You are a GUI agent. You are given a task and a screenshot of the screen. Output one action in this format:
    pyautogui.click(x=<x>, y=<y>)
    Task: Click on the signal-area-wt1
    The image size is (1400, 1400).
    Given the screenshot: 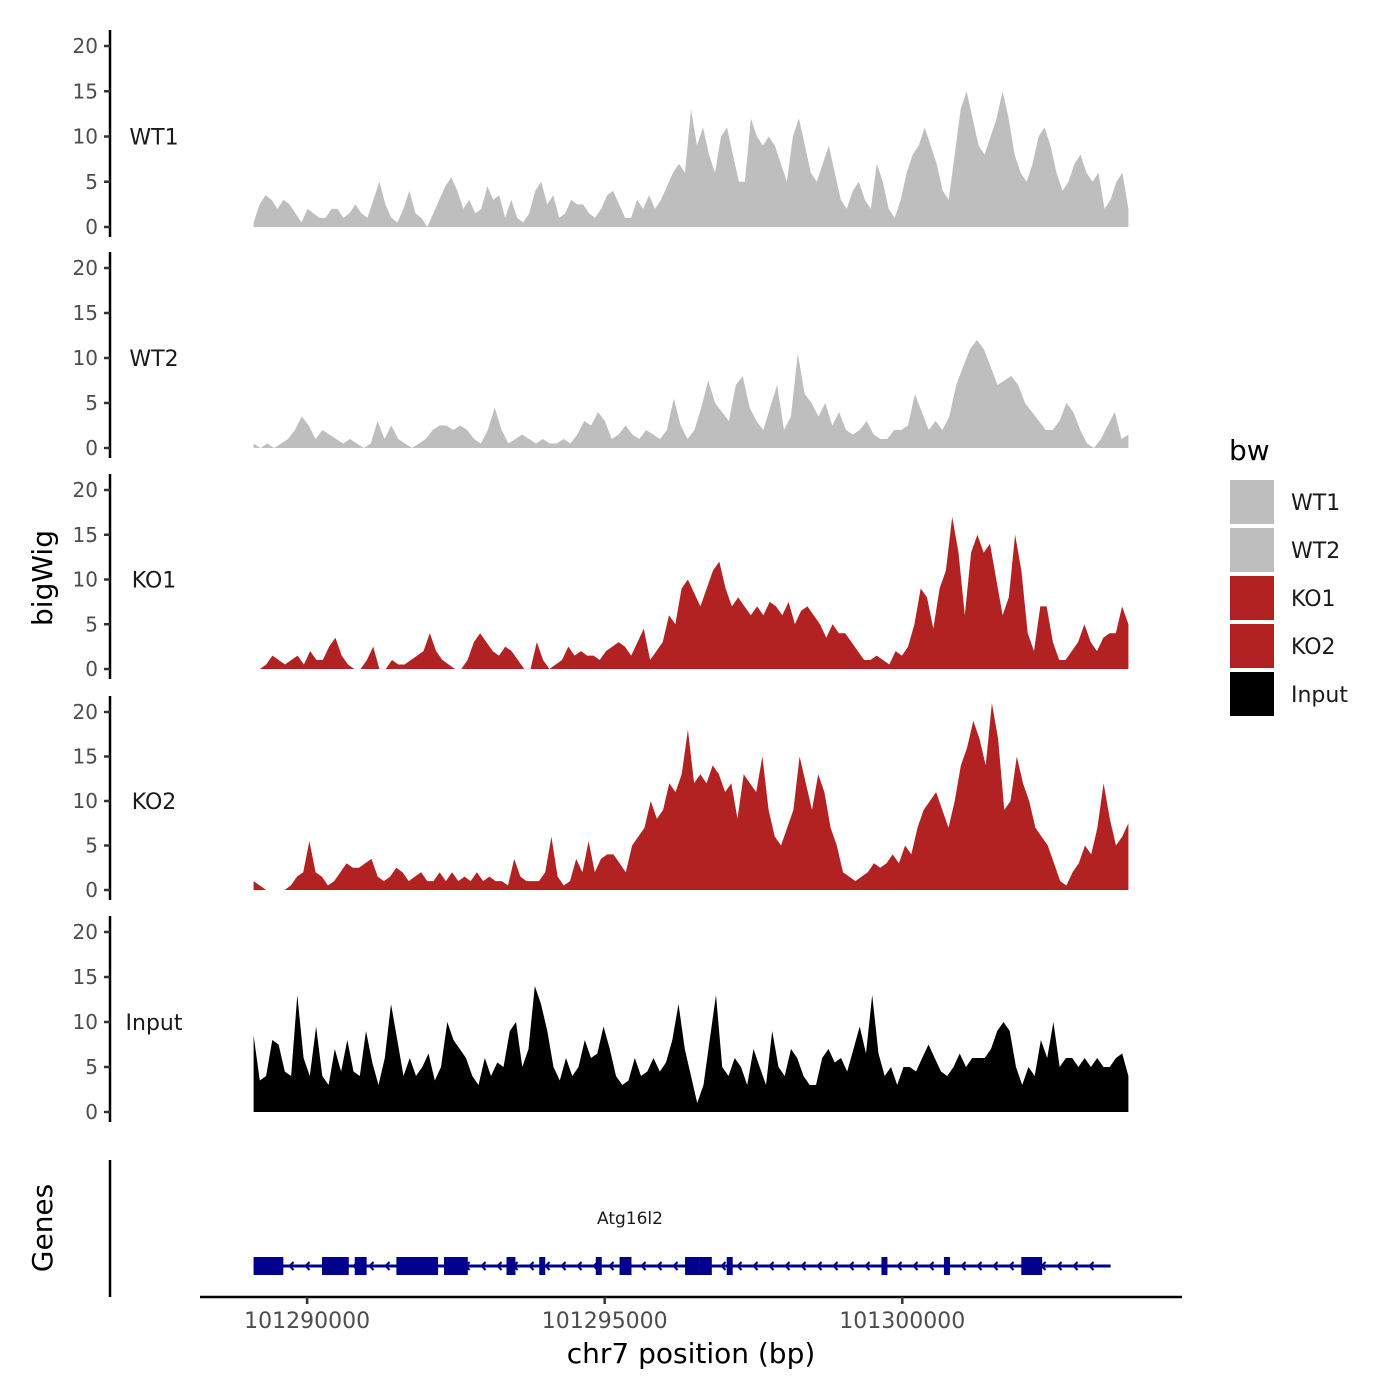 What is the action you would take?
    pyautogui.click(x=691, y=159)
    